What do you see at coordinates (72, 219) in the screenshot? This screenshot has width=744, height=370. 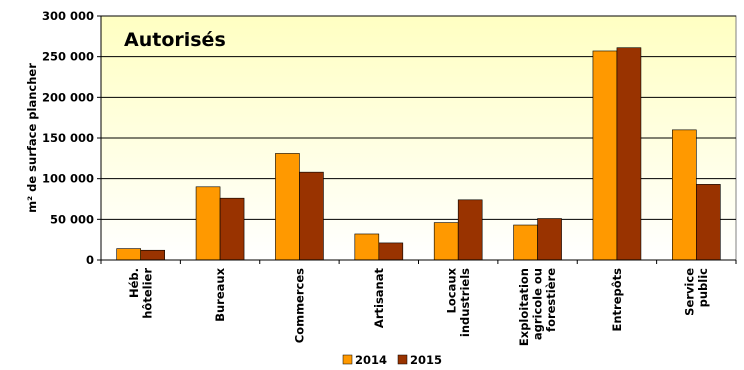 I see `y-tick-label: 50 000` at bounding box center [72, 219].